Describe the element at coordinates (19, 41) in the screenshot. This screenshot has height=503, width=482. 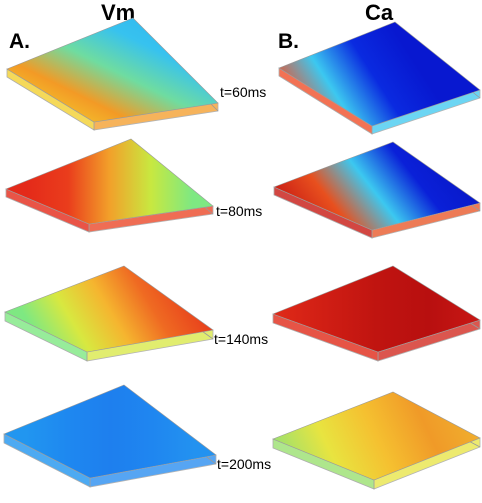
I see `panel-label-a: A.` at that location.